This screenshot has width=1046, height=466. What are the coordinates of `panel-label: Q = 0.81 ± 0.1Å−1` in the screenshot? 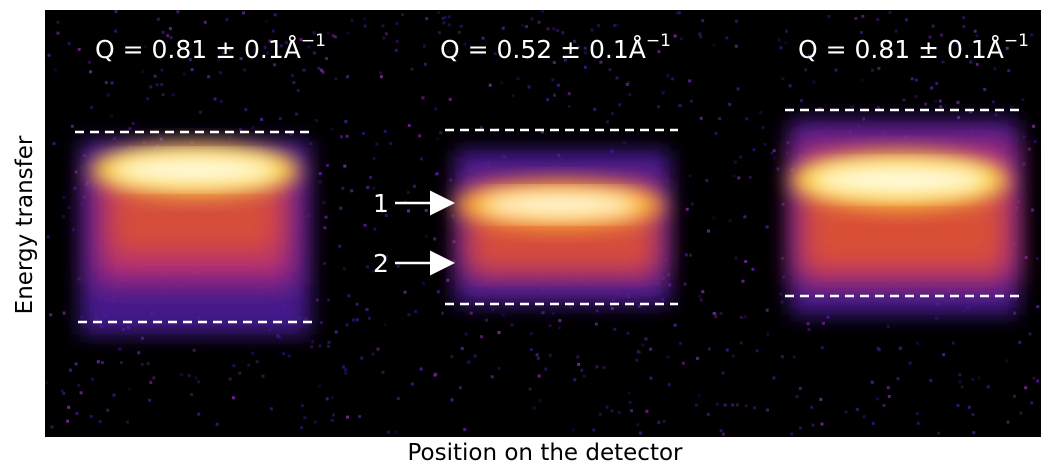 It's located at (913, 47).